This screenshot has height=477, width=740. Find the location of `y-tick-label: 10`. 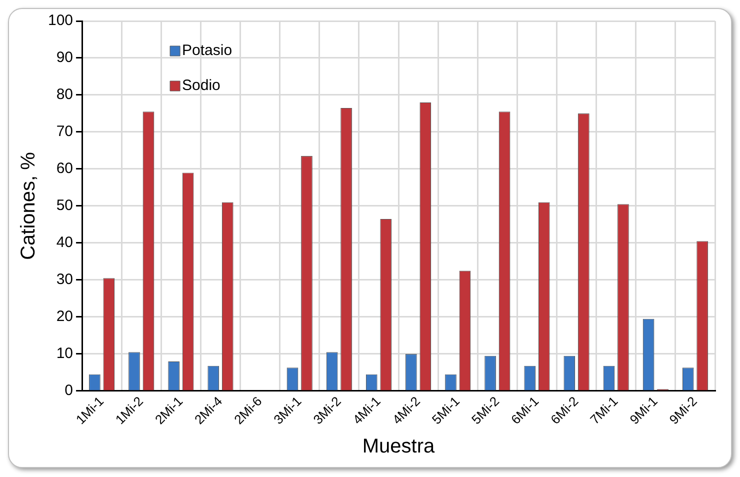

y-tick-label: 10 is located at coordinates (65, 353).